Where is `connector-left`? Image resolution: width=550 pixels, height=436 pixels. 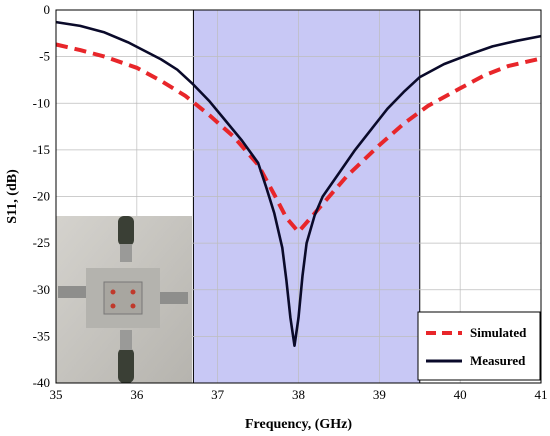
connector-left is located at coordinates (74, 292).